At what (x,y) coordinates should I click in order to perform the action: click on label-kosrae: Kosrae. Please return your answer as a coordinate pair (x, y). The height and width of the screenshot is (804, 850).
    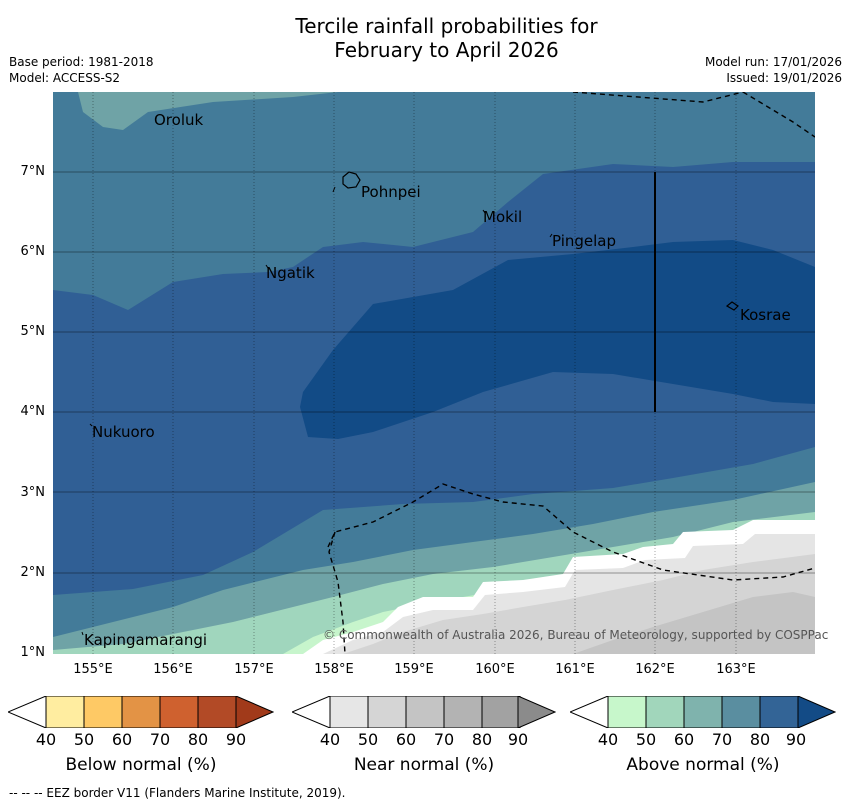
    Looking at the image, I should click on (765, 315).